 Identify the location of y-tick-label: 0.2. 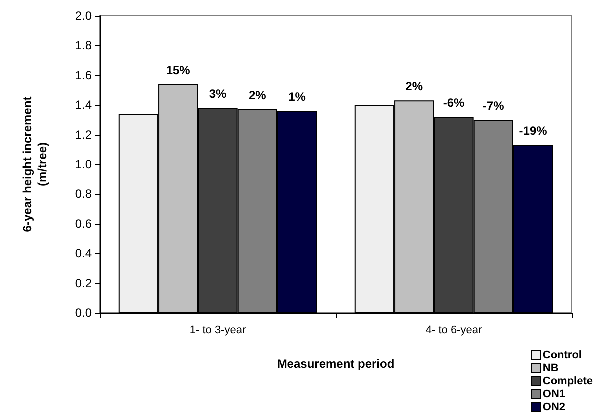
(83, 283).